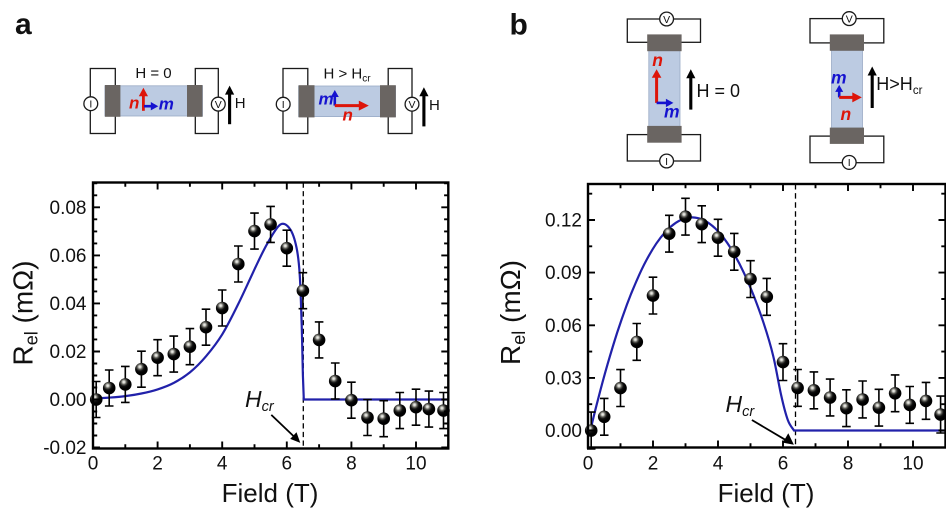 The width and height of the screenshot is (946, 511). I want to click on svg-text: 0.09, so click(563, 273).